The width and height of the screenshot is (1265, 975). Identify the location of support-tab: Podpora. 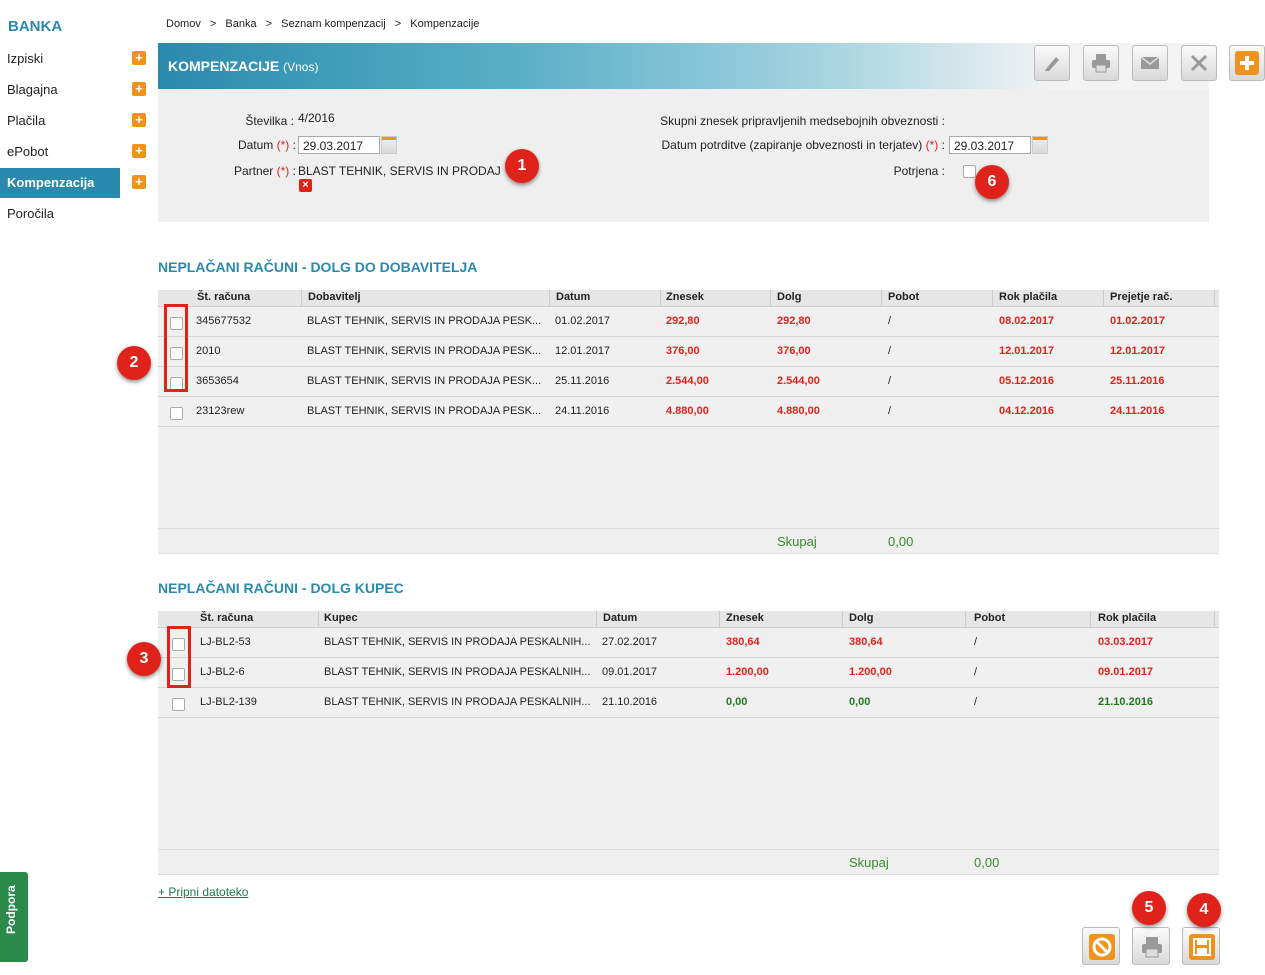
(14, 917).